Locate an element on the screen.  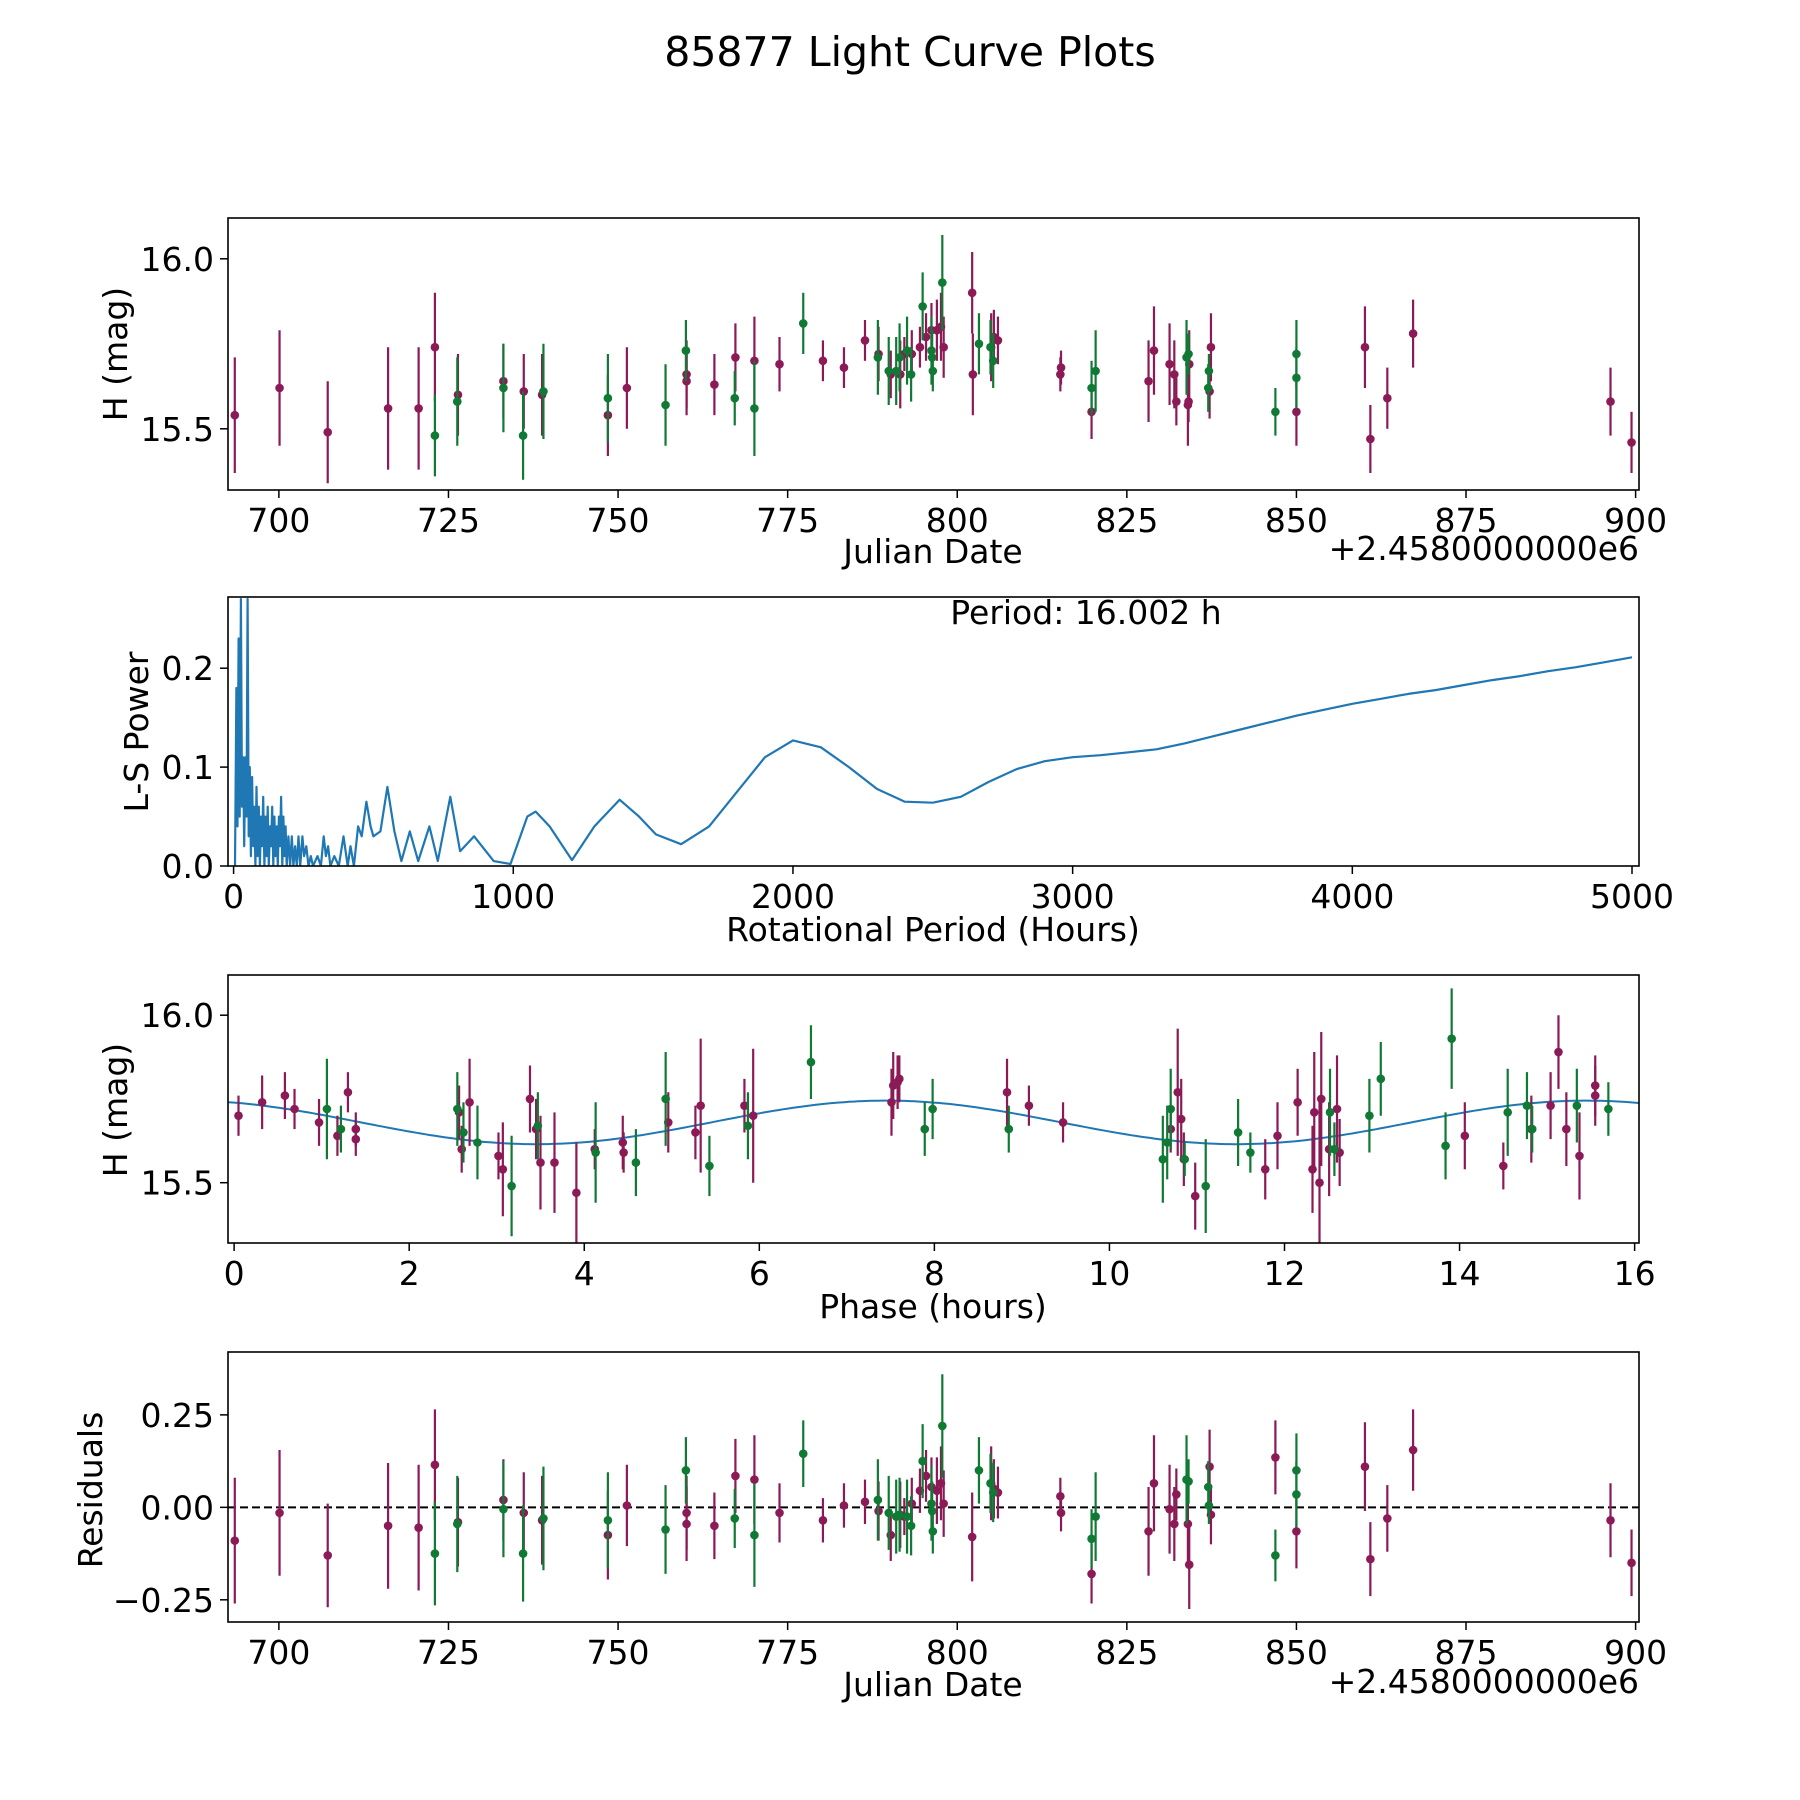
lightcurve-x-tick-label: 725 is located at coordinates (448, 520).